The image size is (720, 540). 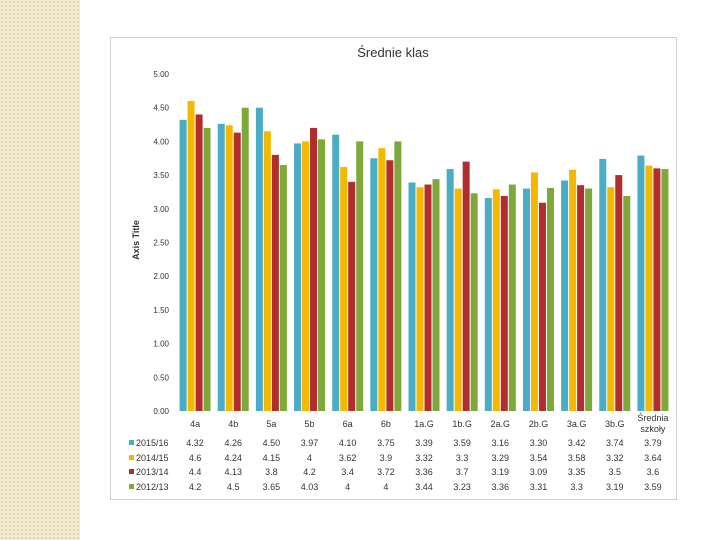 What do you see at coordinates (615, 424) in the screenshot?
I see `category-label: 3b.G` at bounding box center [615, 424].